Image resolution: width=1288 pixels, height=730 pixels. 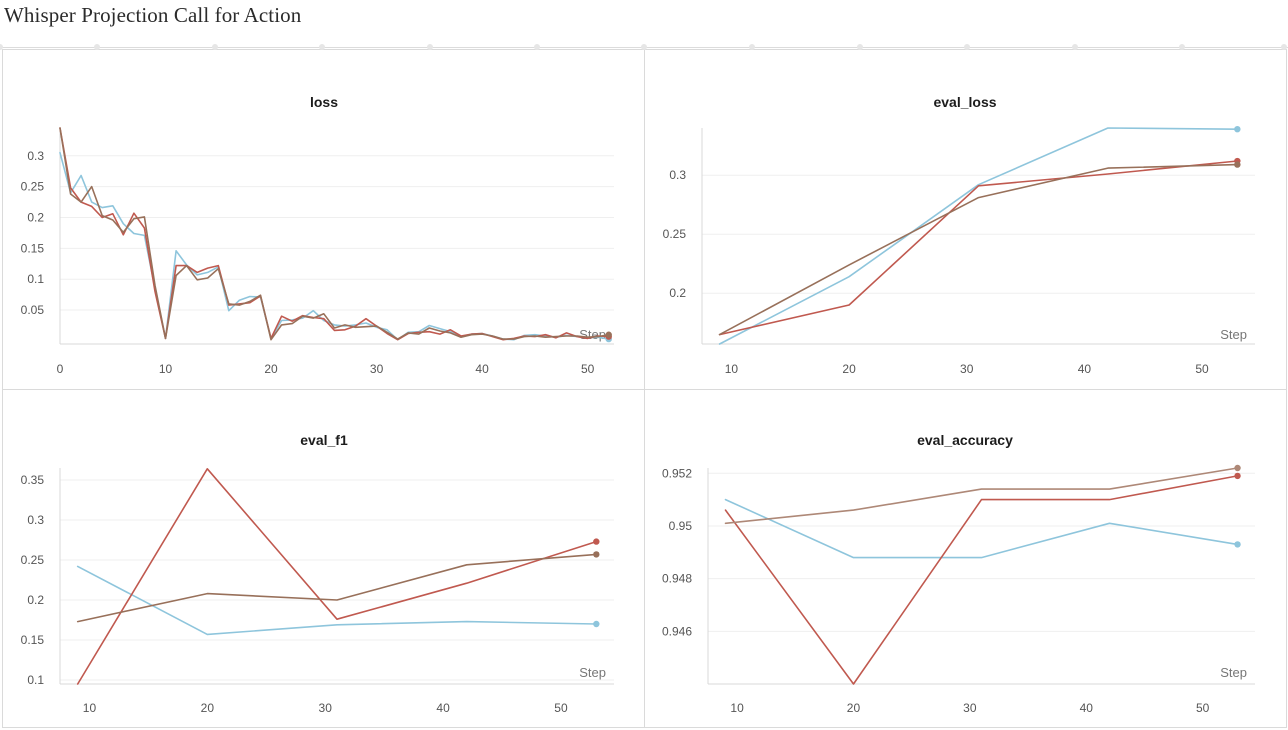 What do you see at coordinates (324, 440) in the screenshot?
I see `chart-title: eval_f1` at bounding box center [324, 440].